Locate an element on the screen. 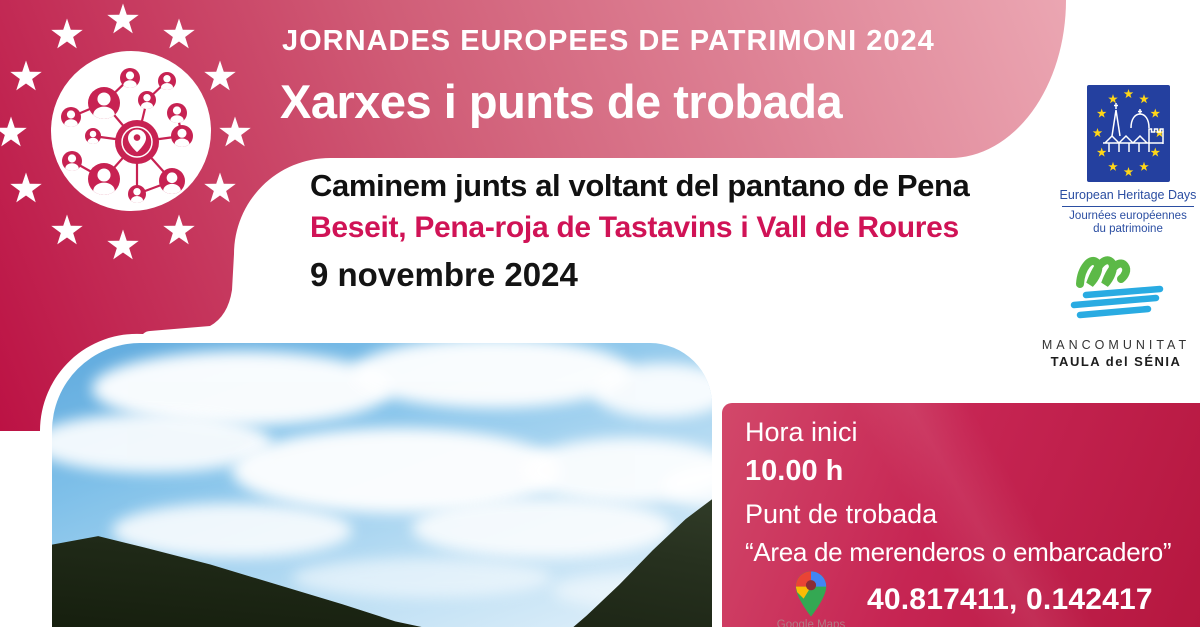 The height and width of the screenshot is (627, 1200). start-time-value: 10.00 h is located at coordinates (794, 471).